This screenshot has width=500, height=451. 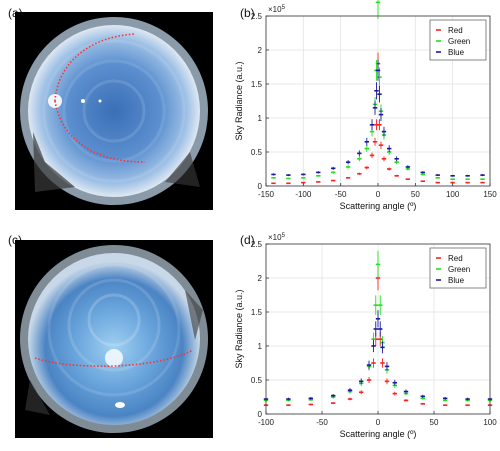 What do you see at coordinates (247, 240) in the screenshot?
I see `panel-label-d: (d)` at bounding box center [247, 240].